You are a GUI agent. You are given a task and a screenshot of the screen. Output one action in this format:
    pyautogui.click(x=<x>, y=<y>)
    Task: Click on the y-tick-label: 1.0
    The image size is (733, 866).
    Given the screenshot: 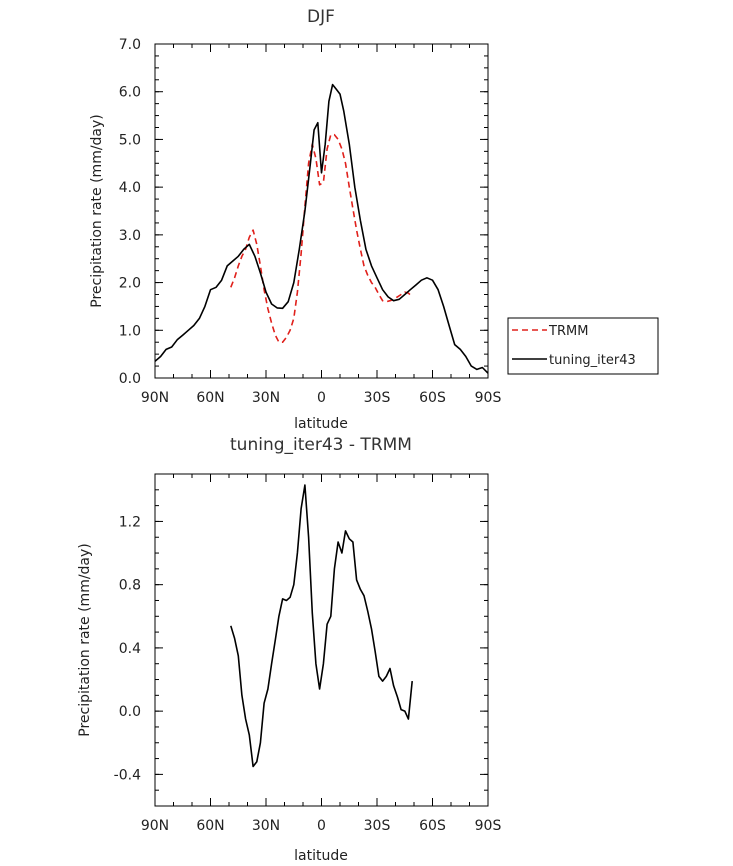 What is the action you would take?
    pyautogui.click(x=130, y=331)
    